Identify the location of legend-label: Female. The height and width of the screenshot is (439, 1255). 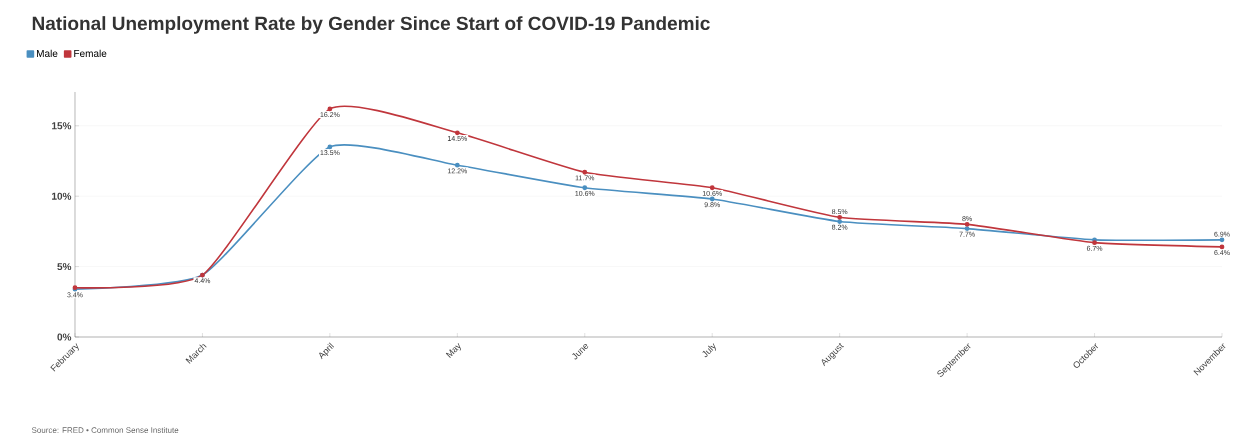
(90, 53).